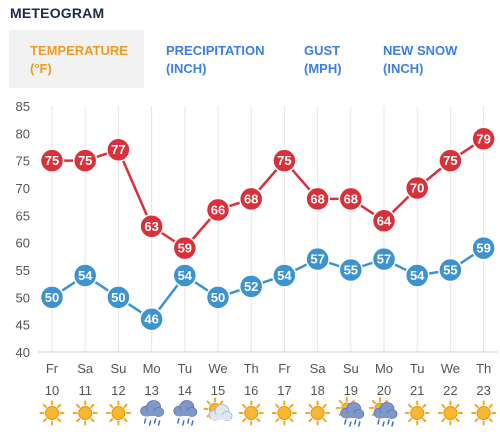 This screenshot has width=500, height=435. What do you see at coordinates (23, 188) in the screenshot?
I see `y-tick-label: 70` at bounding box center [23, 188].